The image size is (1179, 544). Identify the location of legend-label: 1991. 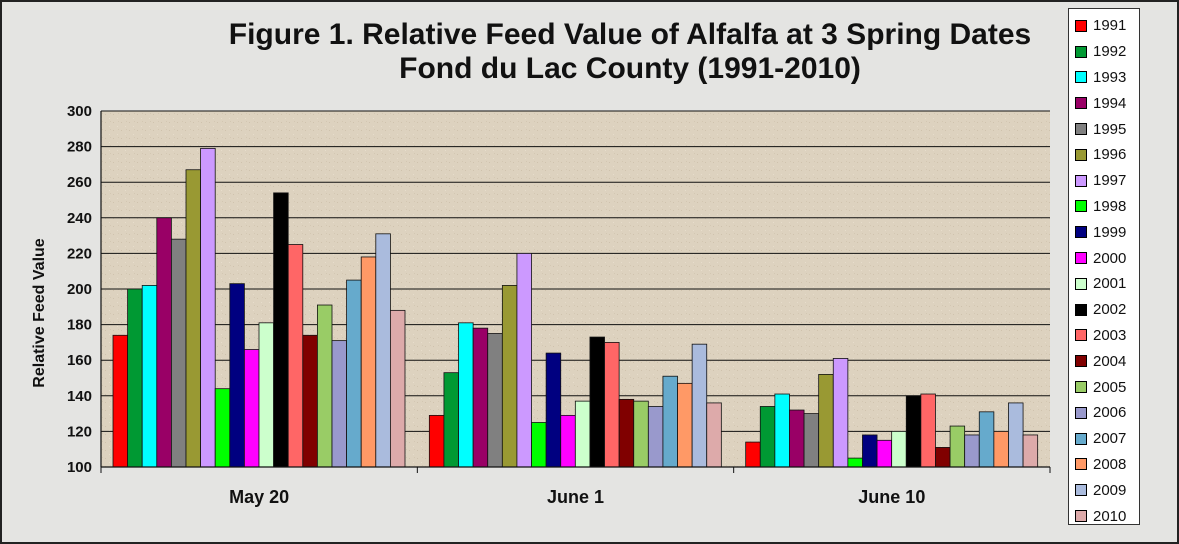
(1110, 26).